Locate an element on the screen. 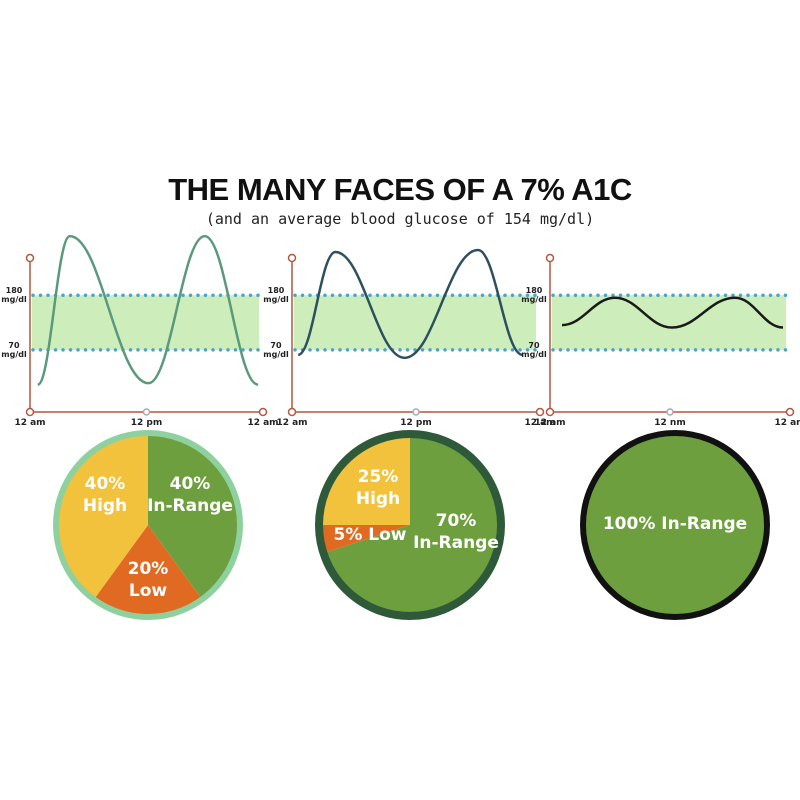 The height and width of the screenshot is (800, 800). x-tick-label: 12 nm is located at coordinates (670, 423).